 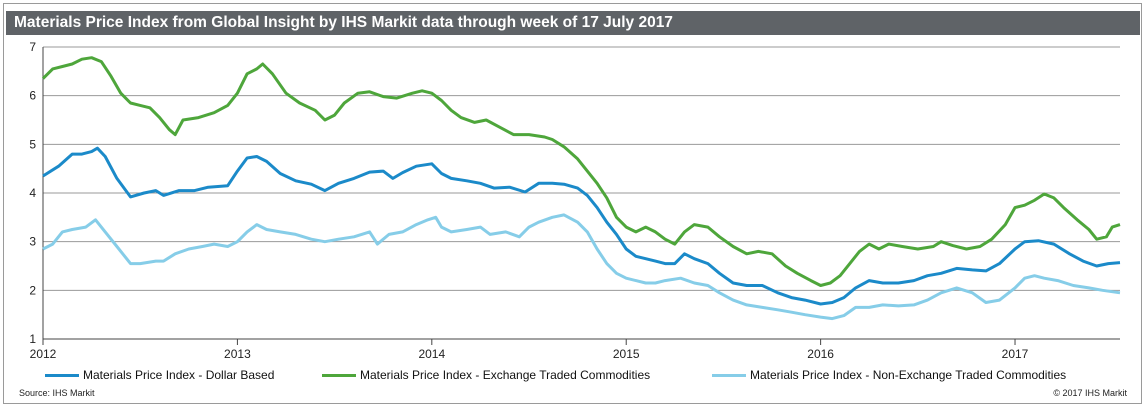 What do you see at coordinates (32, 144) in the screenshot?
I see `y-tick-label: 5` at bounding box center [32, 144].